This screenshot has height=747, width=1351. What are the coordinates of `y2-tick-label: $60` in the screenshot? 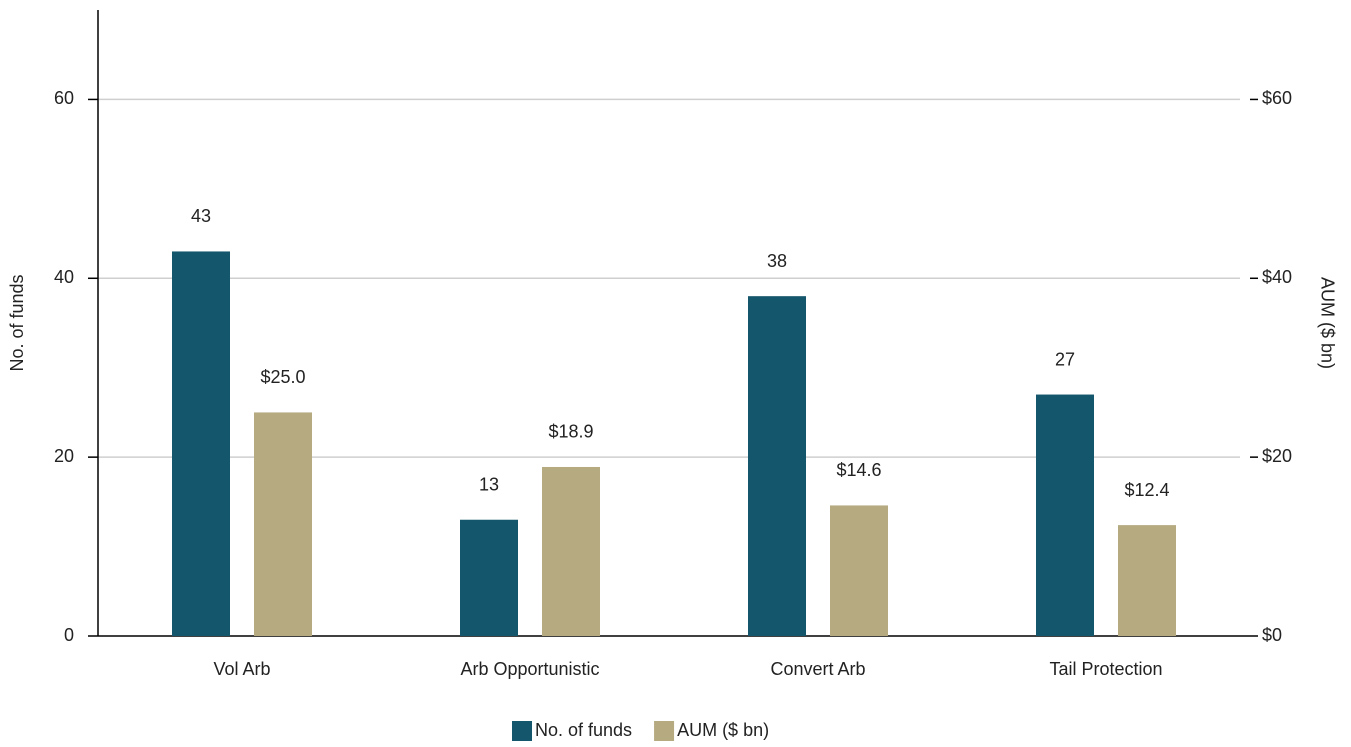 It's located at (1277, 98).